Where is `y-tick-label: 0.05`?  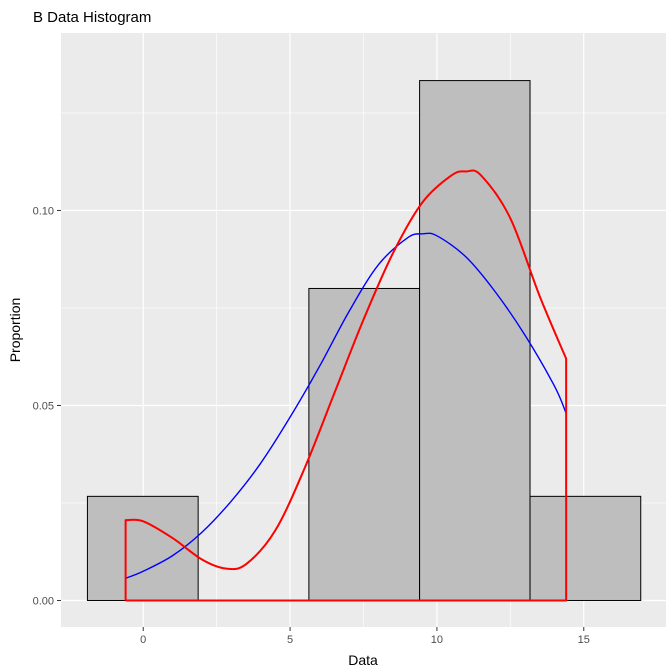
y-tick-label: 0.05 is located at coordinates (43, 406).